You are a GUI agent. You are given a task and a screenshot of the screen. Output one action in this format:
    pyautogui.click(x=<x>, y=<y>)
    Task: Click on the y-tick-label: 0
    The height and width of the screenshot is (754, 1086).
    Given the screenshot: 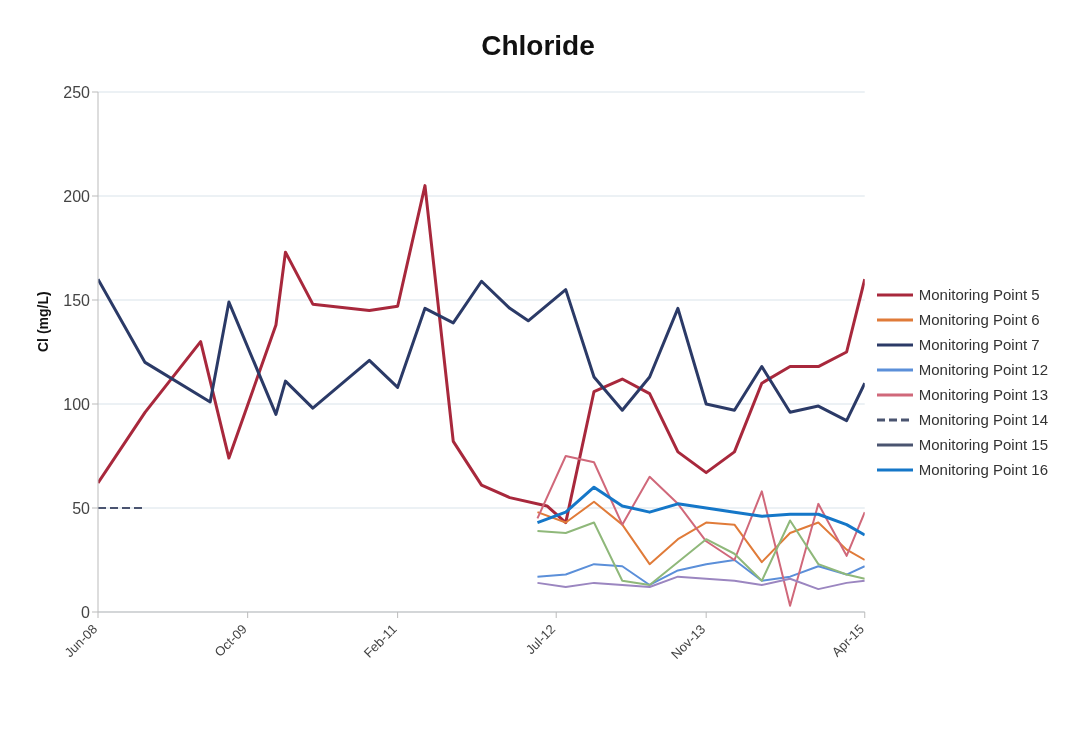 What is the action you would take?
    pyautogui.click(x=86, y=612)
    